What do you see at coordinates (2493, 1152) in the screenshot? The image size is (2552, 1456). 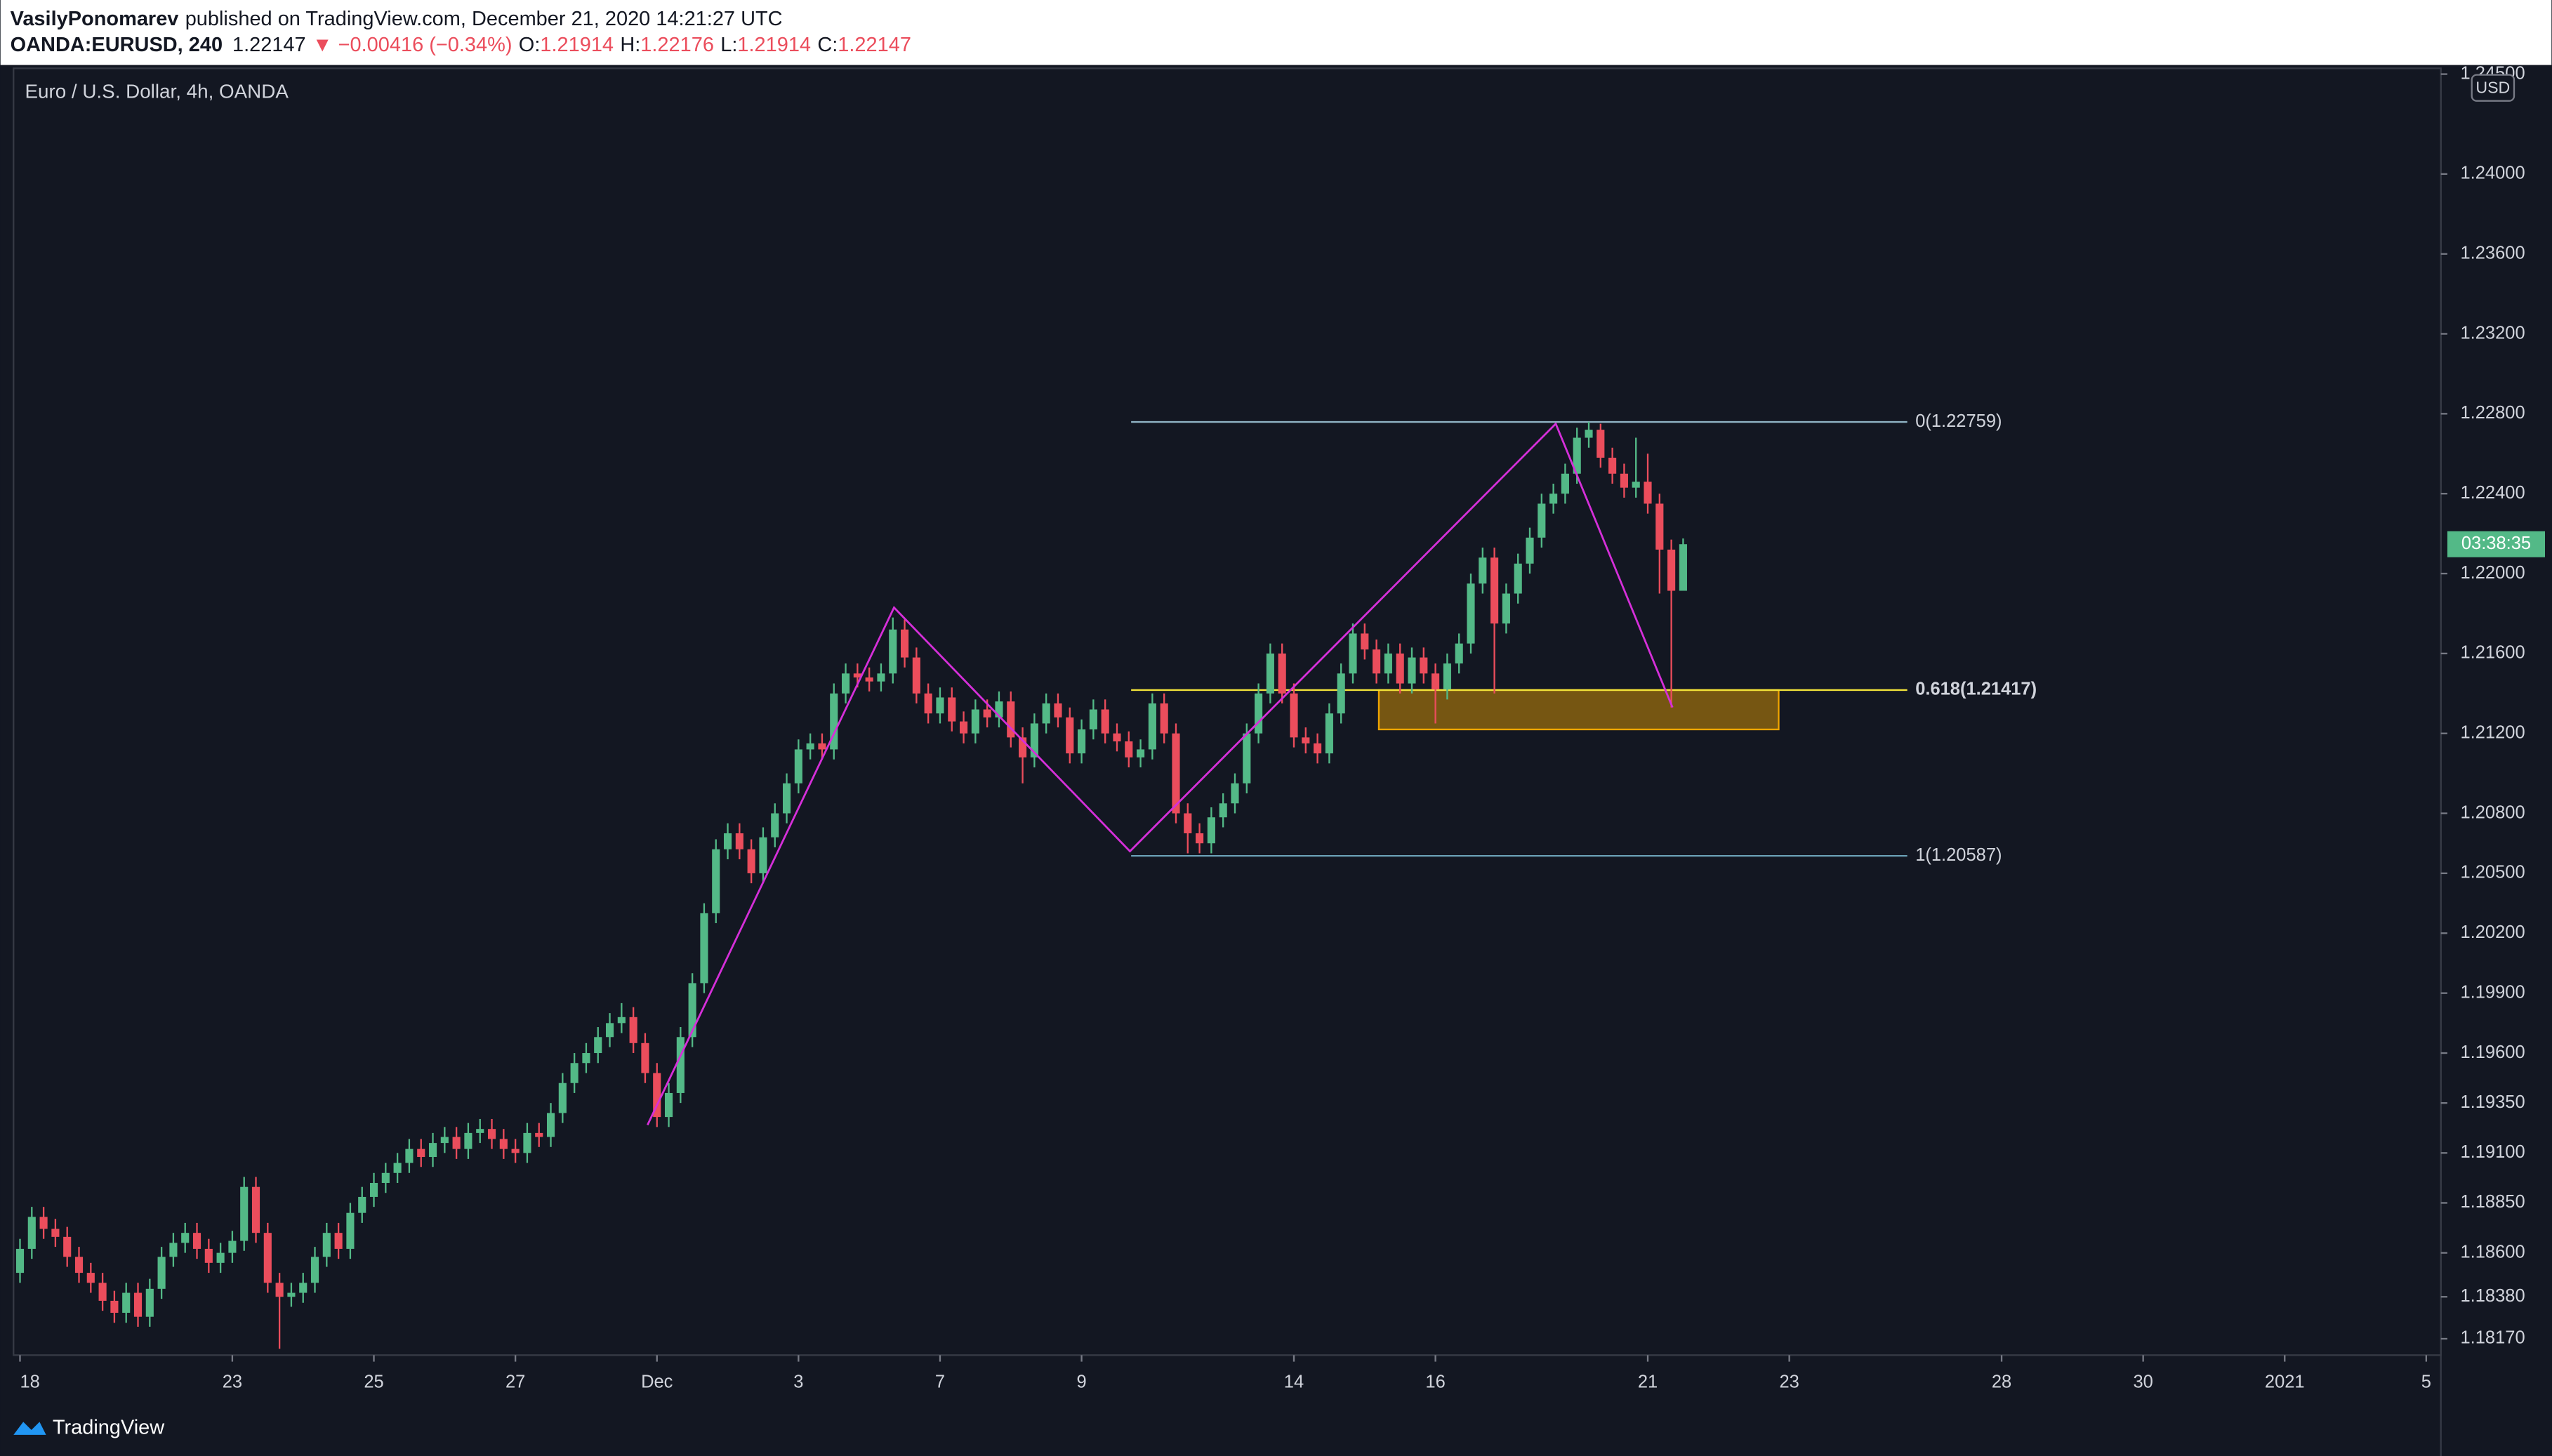 I see `y-tick-label: 1.19100` at bounding box center [2493, 1152].